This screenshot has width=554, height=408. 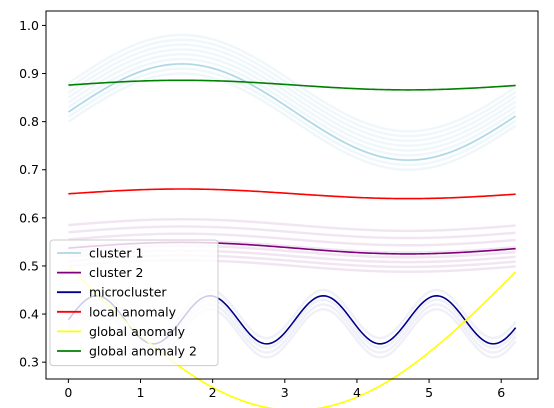 What do you see at coordinates (29, 121) in the screenshot?
I see `y-tick-label: 0.8` at bounding box center [29, 121].